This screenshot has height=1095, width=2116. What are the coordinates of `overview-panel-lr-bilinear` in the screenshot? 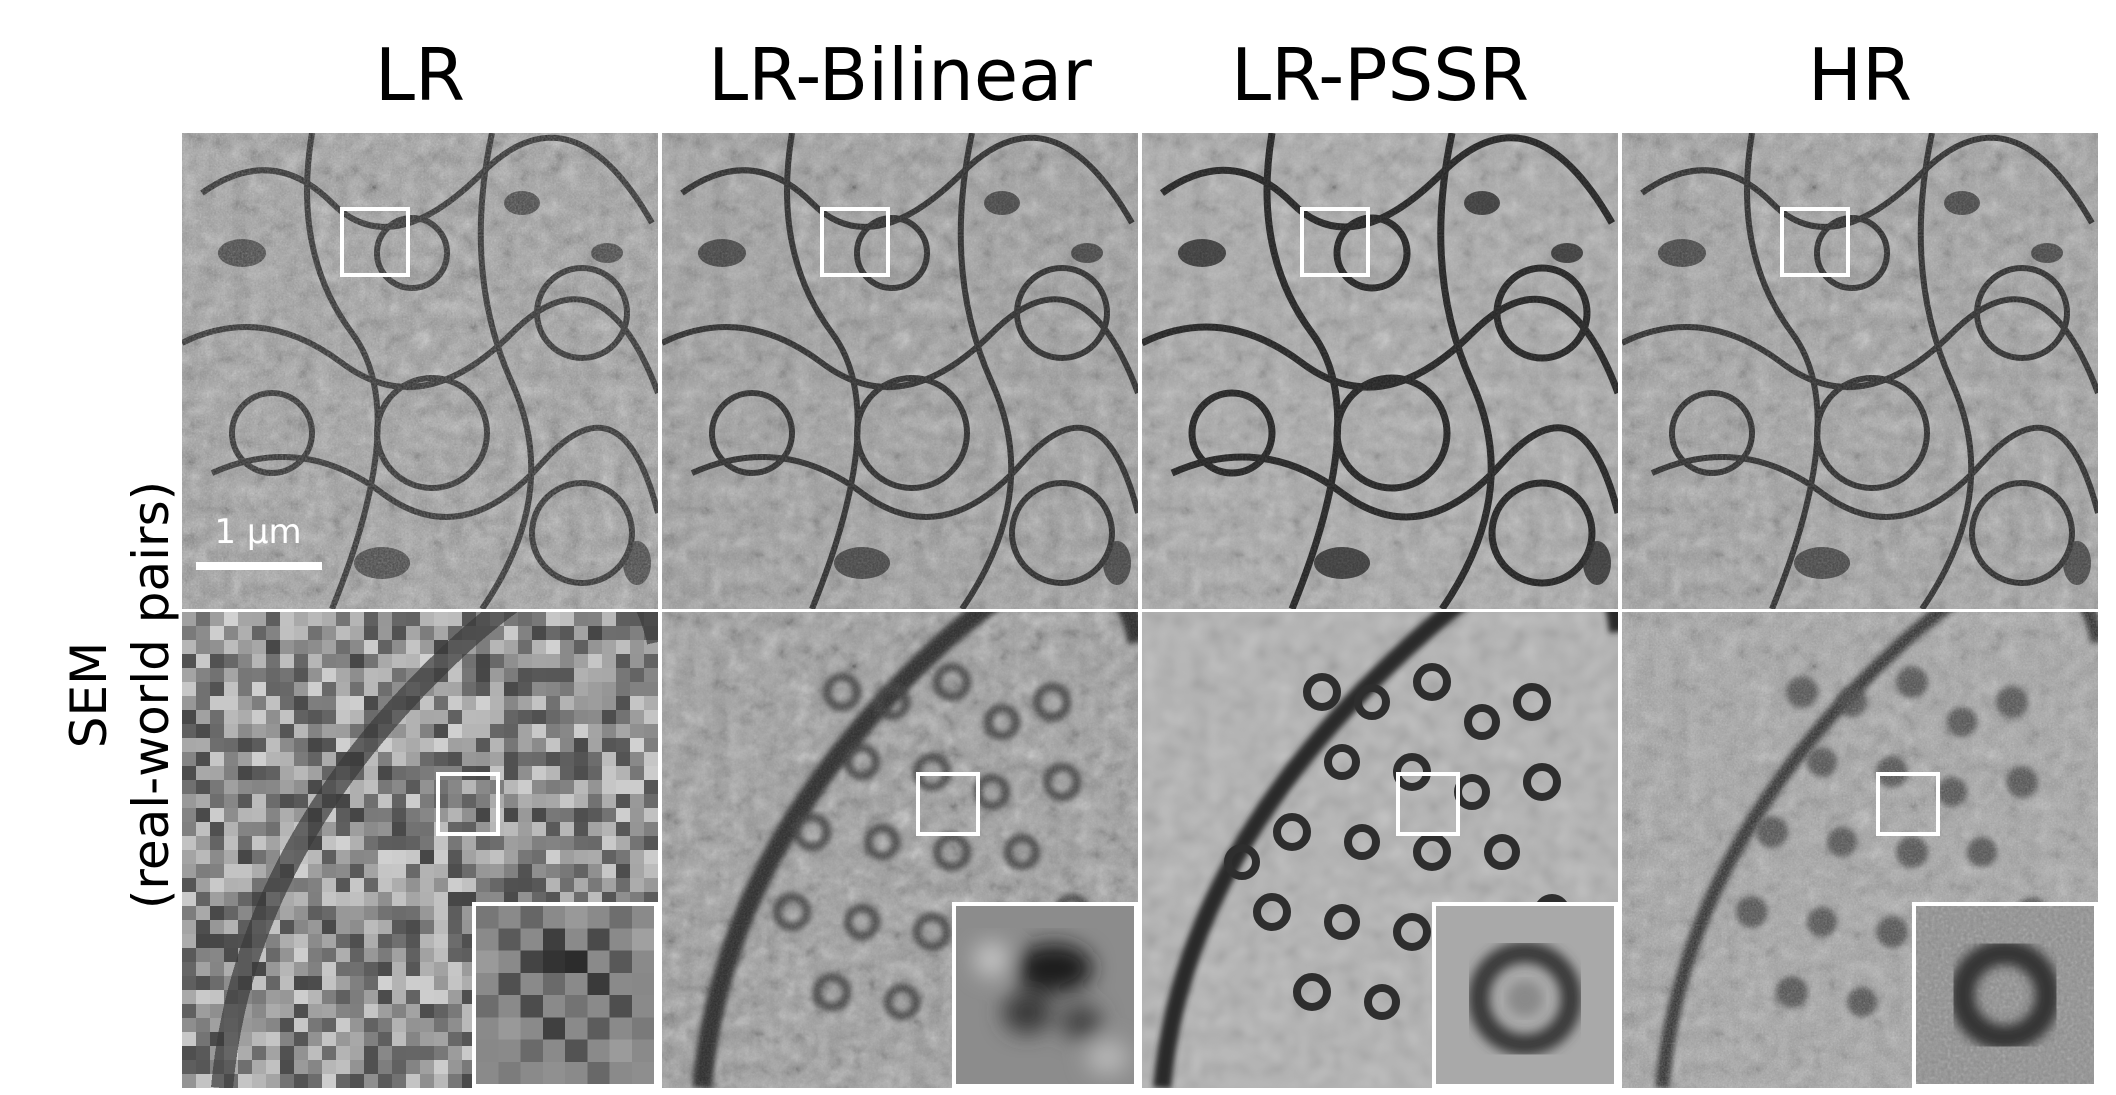 It's located at (900, 371).